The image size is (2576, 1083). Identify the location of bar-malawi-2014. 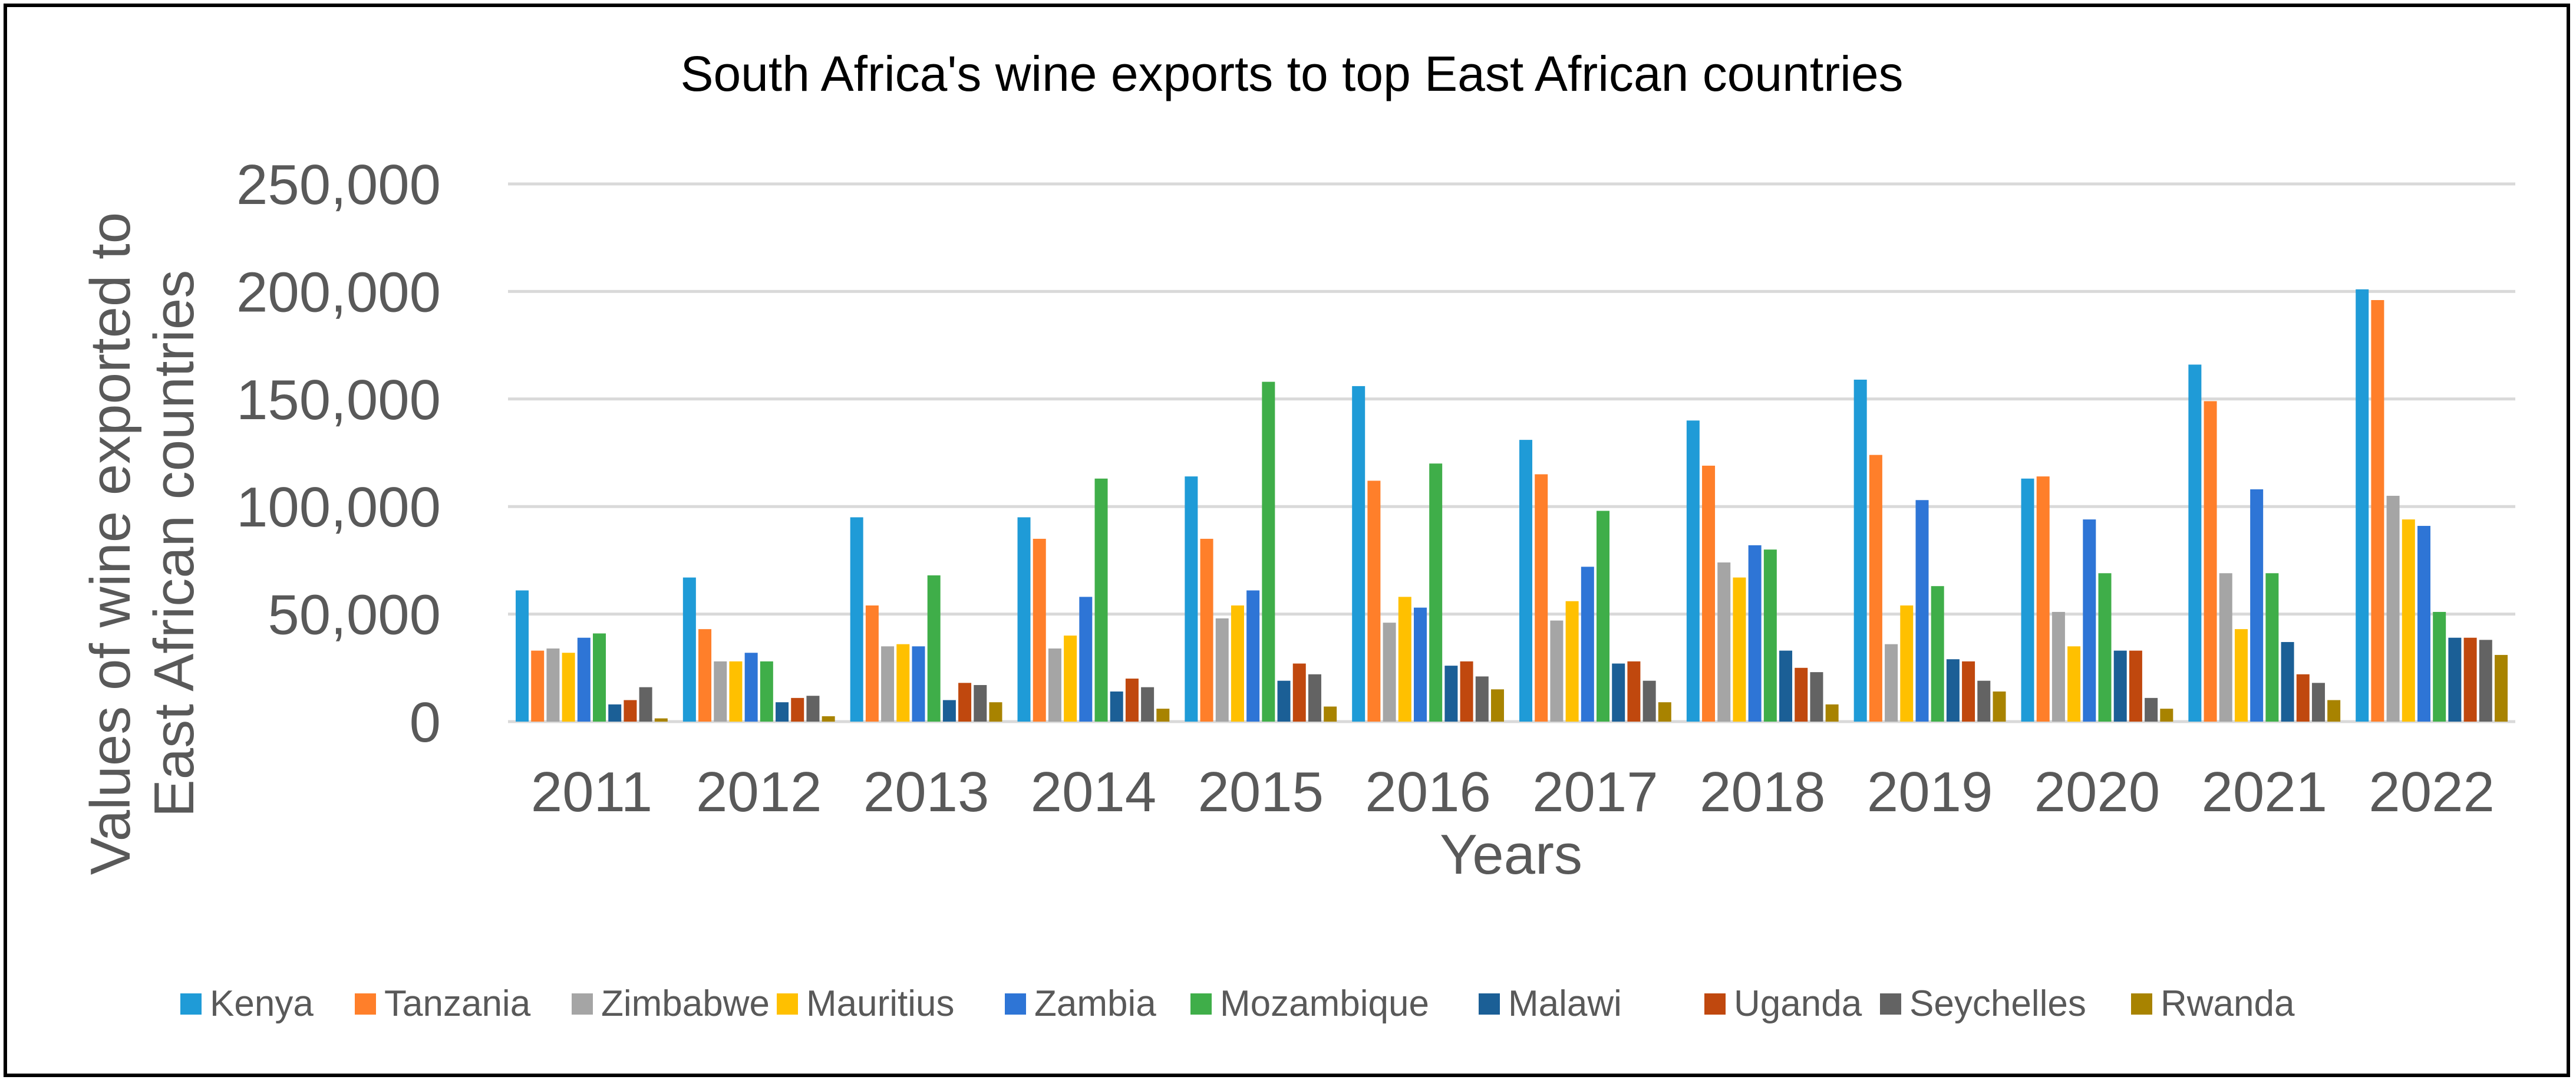
(1116, 707).